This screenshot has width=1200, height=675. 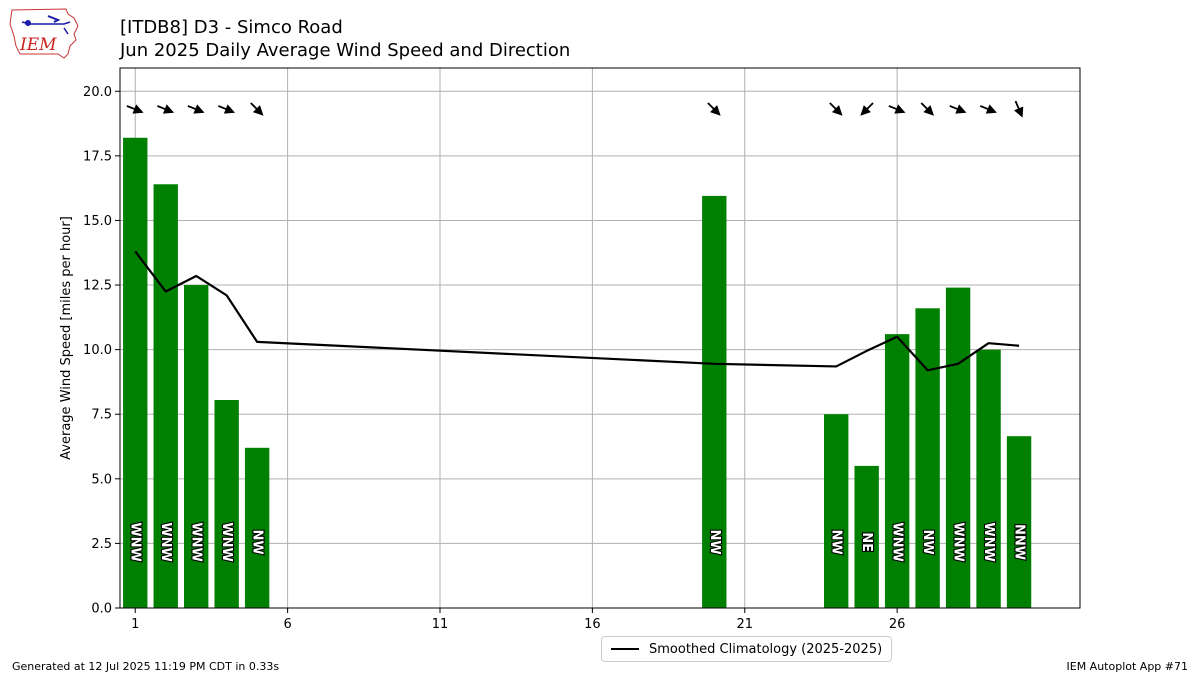 I want to click on x-tick-label: 26, so click(x=897, y=624).